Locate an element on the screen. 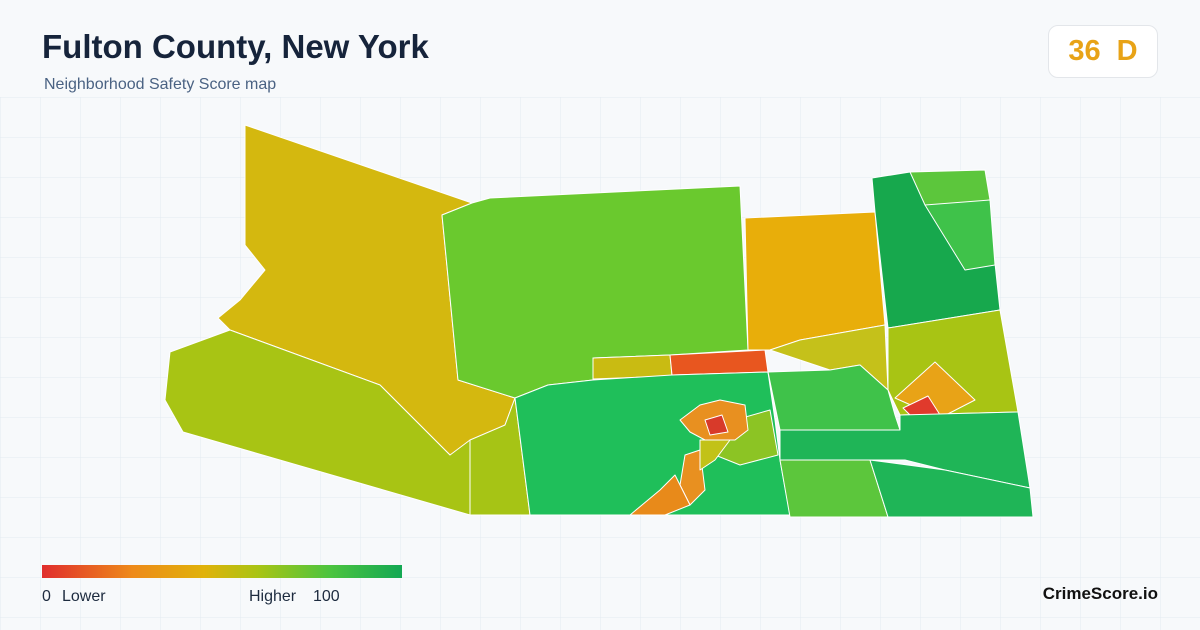 The image size is (1200, 630). title: Fulton County, New York is located at coordinates (235, 46).